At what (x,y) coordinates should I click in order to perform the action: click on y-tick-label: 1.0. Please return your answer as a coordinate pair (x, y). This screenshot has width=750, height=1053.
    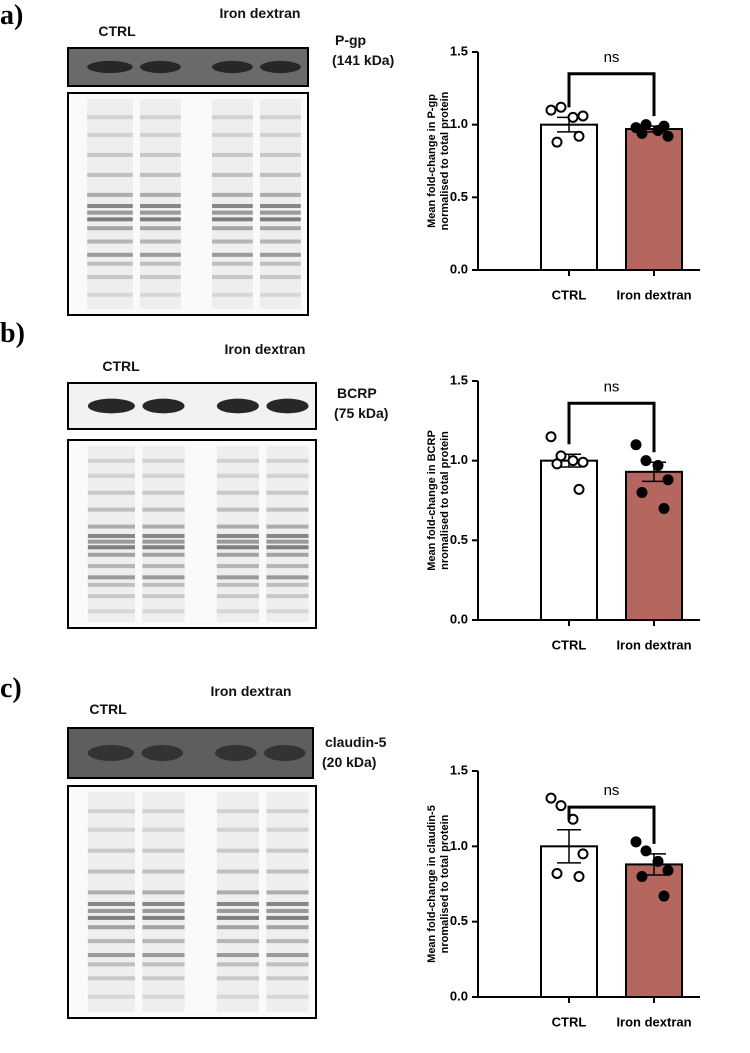
    Looking at the image, I should click on (459, 845).